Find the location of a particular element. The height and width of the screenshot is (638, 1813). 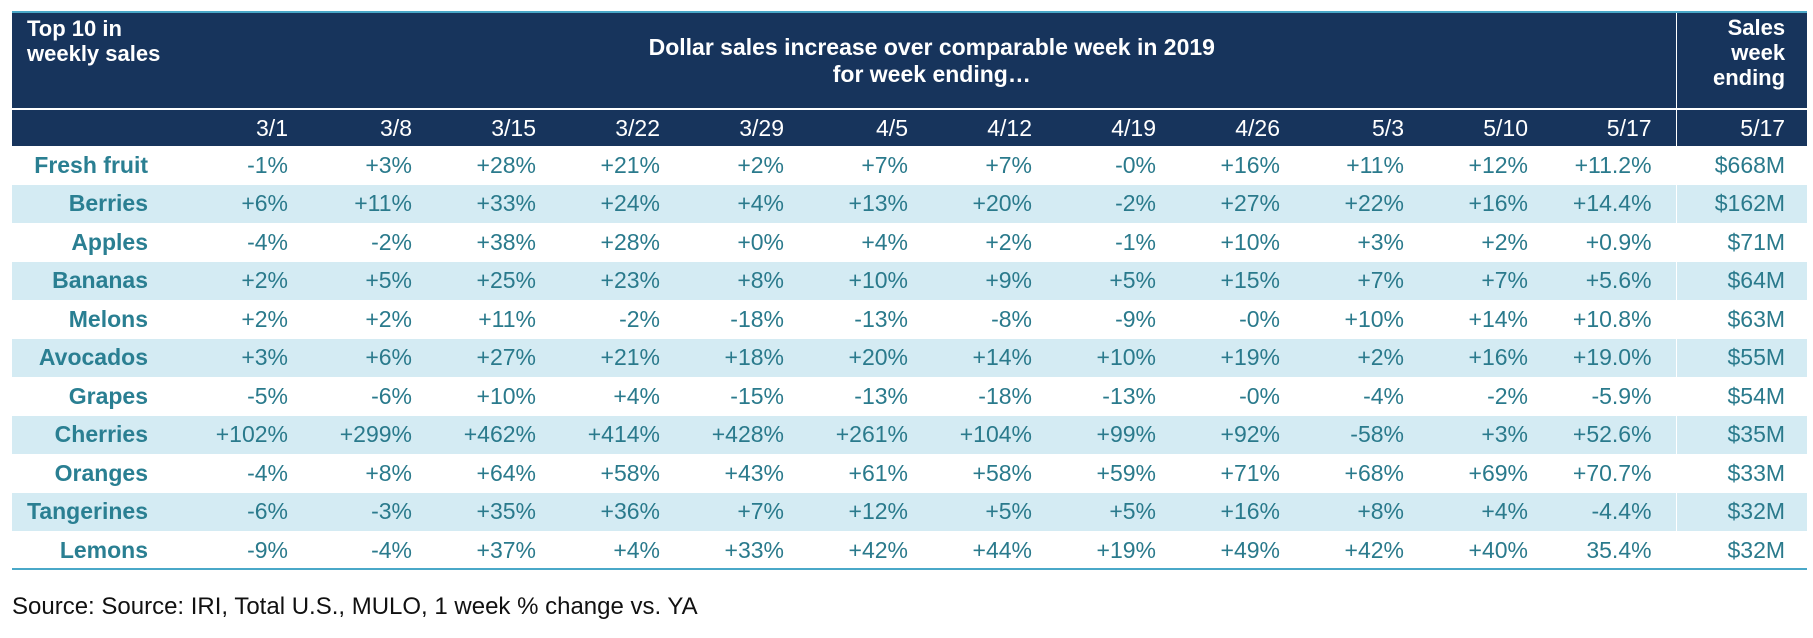

table-cell: +23% is located at coordinates (622, 280).